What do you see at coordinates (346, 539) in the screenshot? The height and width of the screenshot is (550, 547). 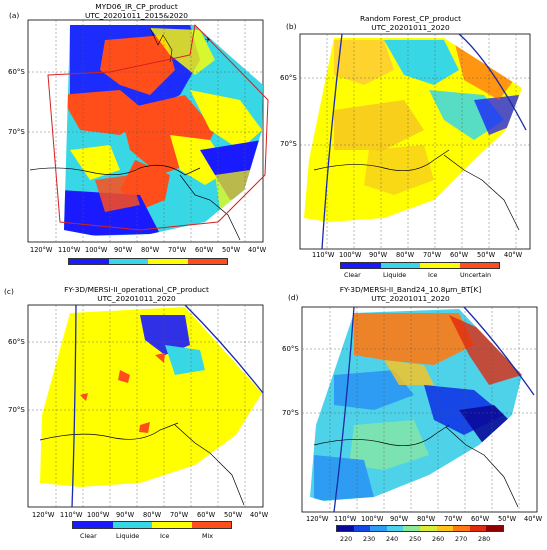 I see `panel-d-tick-220: 220` at bounding box center [346, 539].